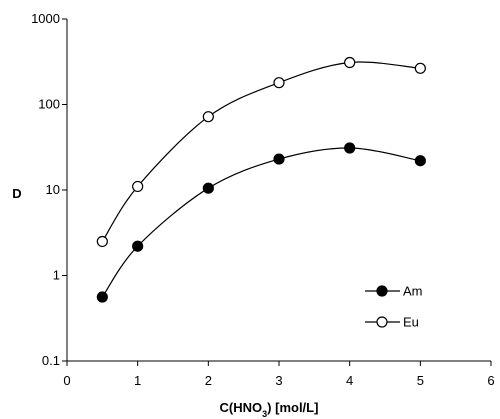 The width and height of the screenshot is (500, 419). I want to click on y-tick-label: 10, so click(53, 189).